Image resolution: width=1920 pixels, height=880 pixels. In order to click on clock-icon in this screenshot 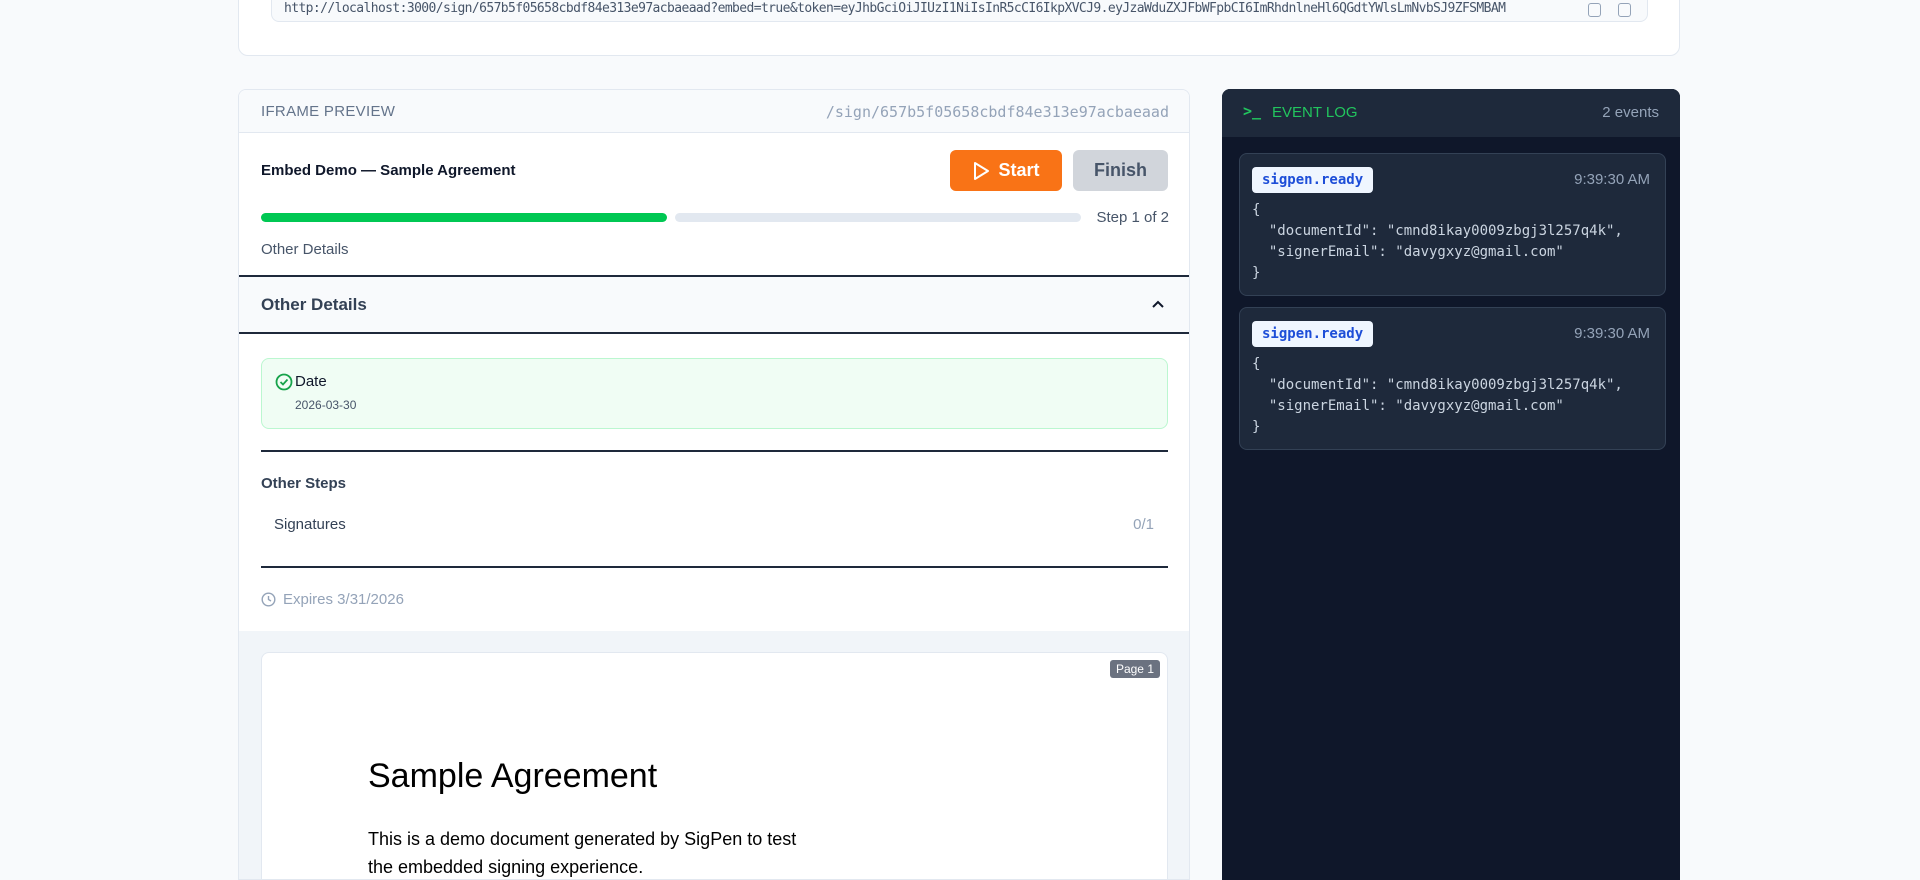, I will do `click(268, 599)`.